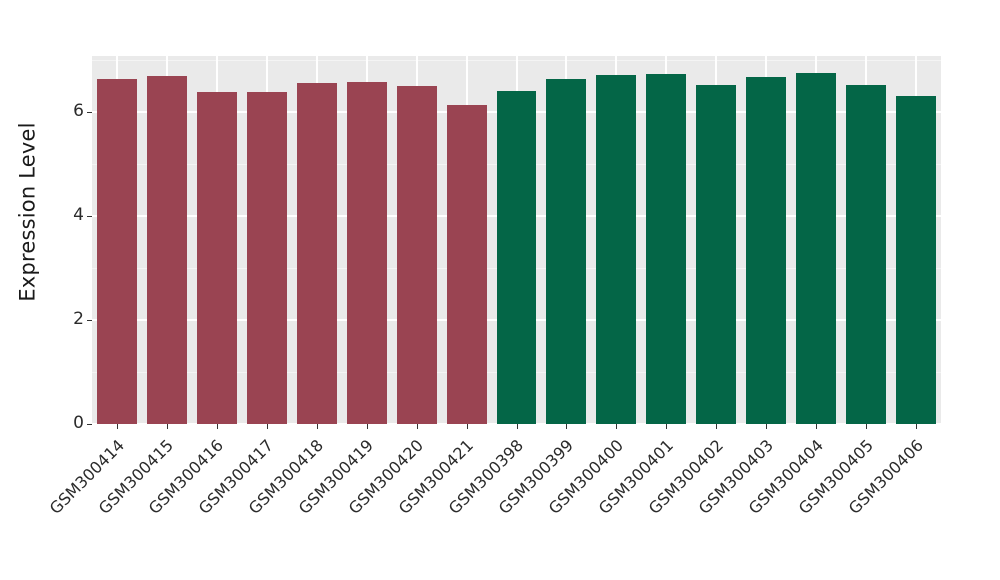 The image size is (1000, 580). What do you see at coordinates (78, 110) in the screenshot?
I see `y-axis-tick-label: 6` at bounding box center [78, 110].